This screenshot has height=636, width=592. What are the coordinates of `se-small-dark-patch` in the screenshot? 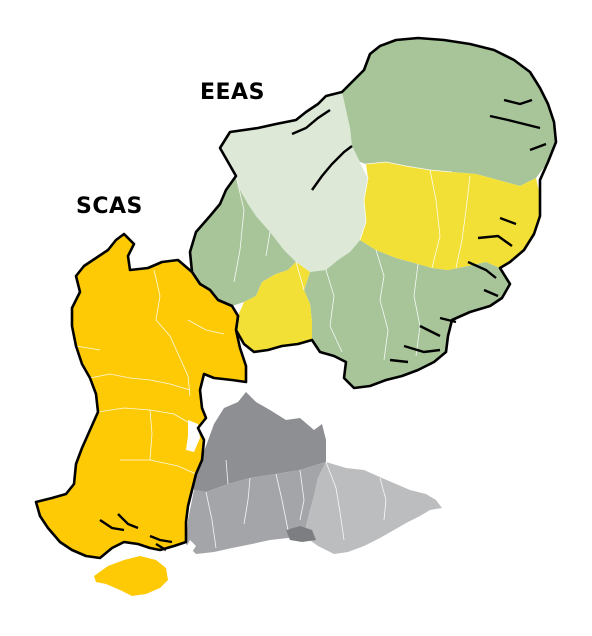 It's located at (301, 534).